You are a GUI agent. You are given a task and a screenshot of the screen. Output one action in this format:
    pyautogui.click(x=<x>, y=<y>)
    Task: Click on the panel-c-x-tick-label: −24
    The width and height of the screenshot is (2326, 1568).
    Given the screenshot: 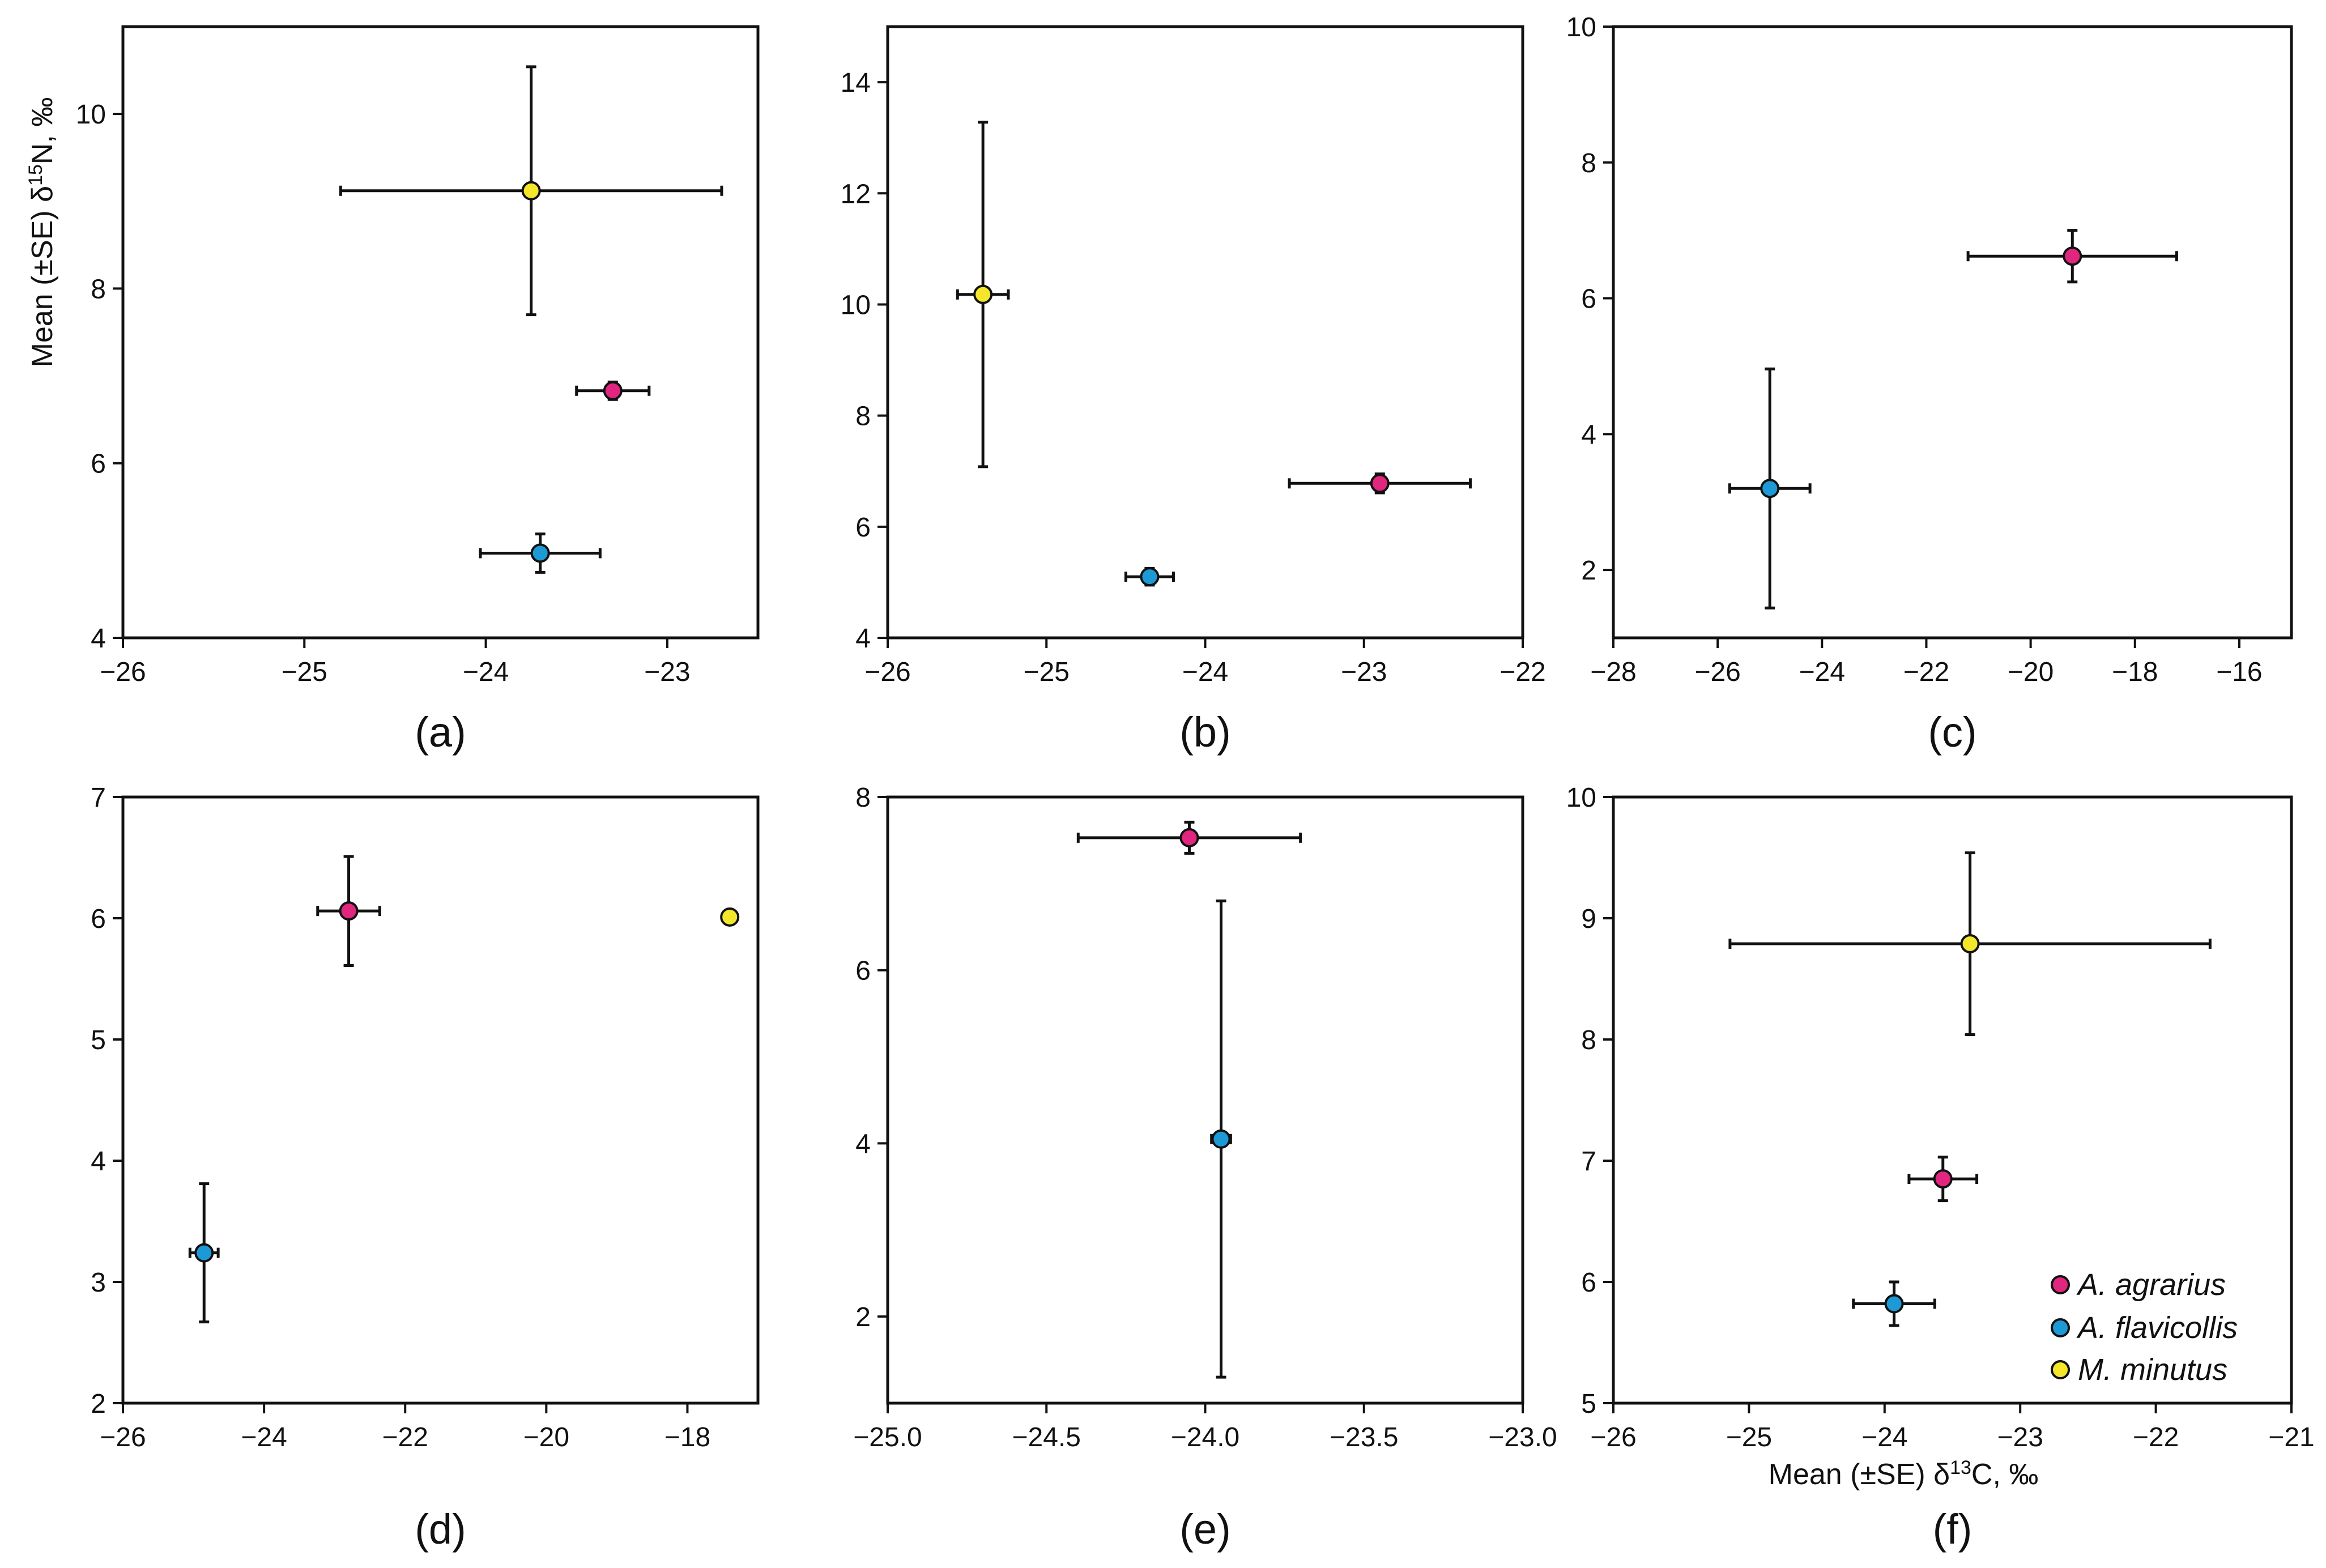 What is the action you would take?
    pyautogui.click(x=1822, y=672)
    